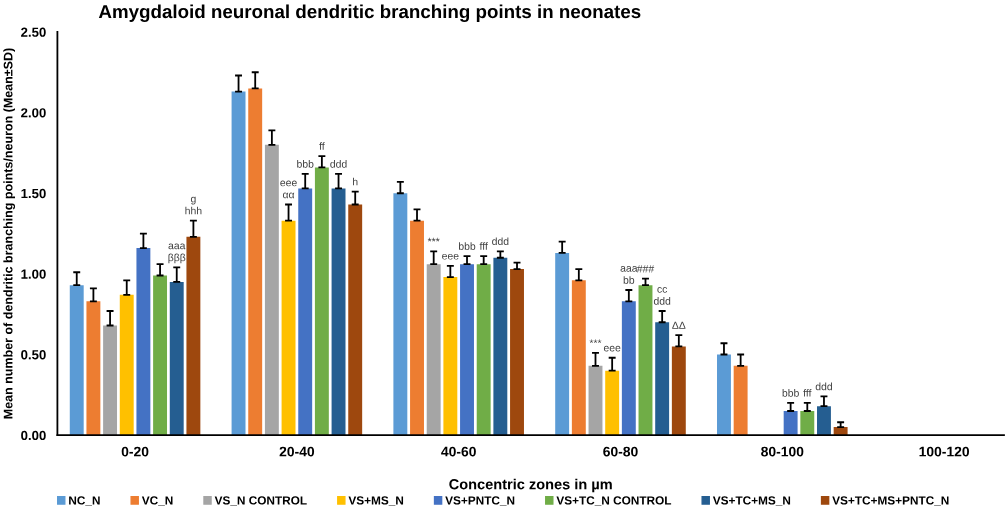  What do you see at coordinates (629, 275) in the screenshot?
I see `data-label: aaa bb` at bounding box center [629, 275].